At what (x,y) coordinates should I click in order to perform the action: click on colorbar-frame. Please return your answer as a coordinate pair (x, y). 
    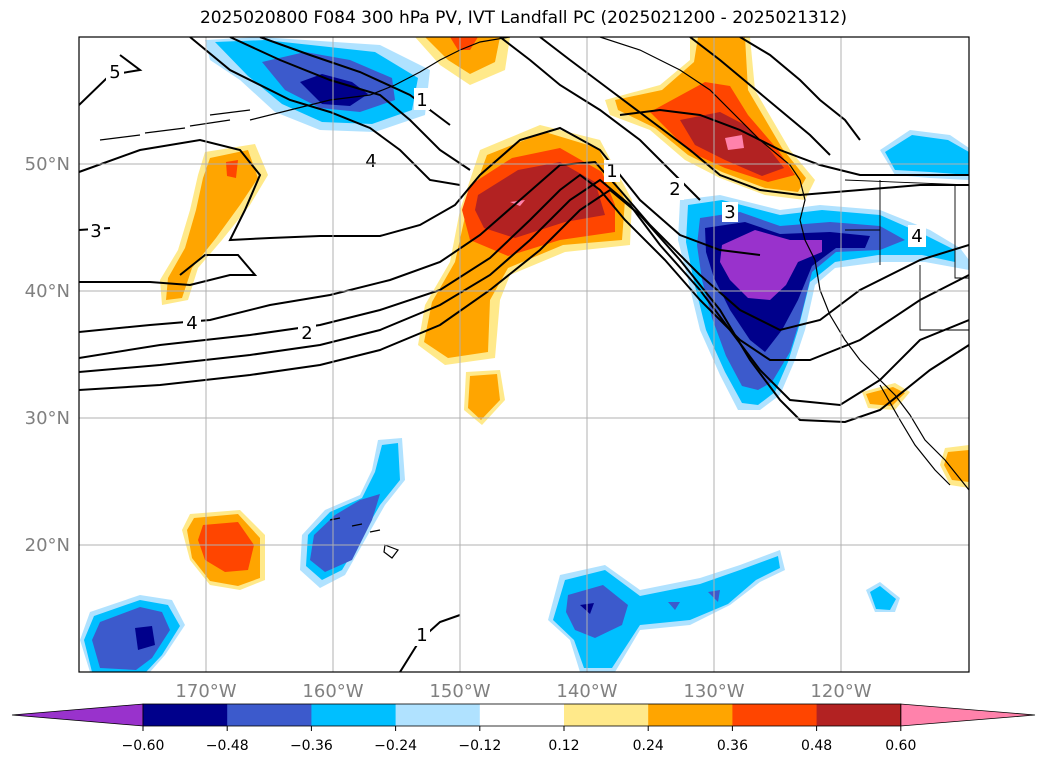
    Looking at the image, I should click on (522, 715).